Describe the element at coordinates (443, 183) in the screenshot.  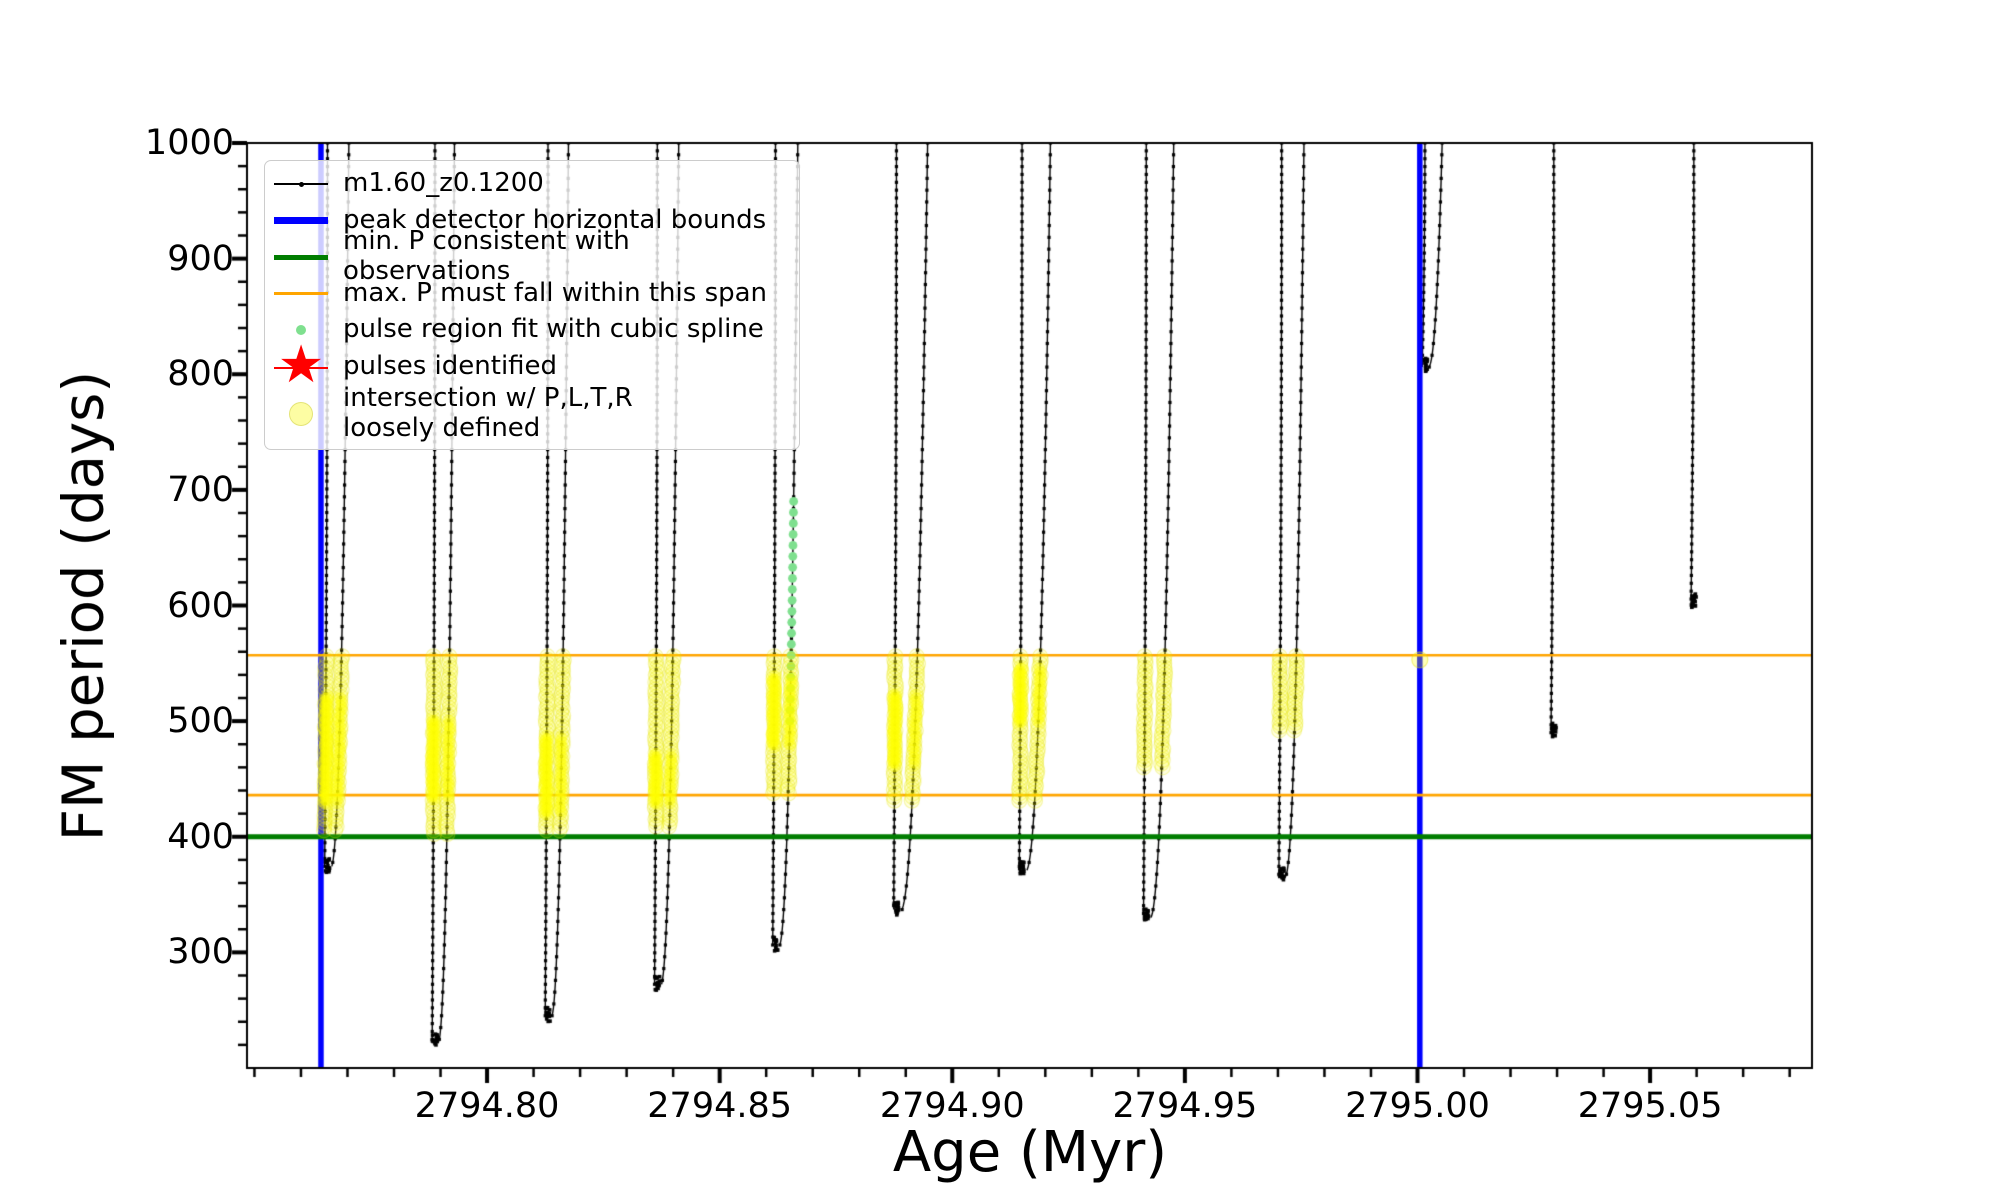
I see `legend-label: m1.60_z0.1200` at that location.